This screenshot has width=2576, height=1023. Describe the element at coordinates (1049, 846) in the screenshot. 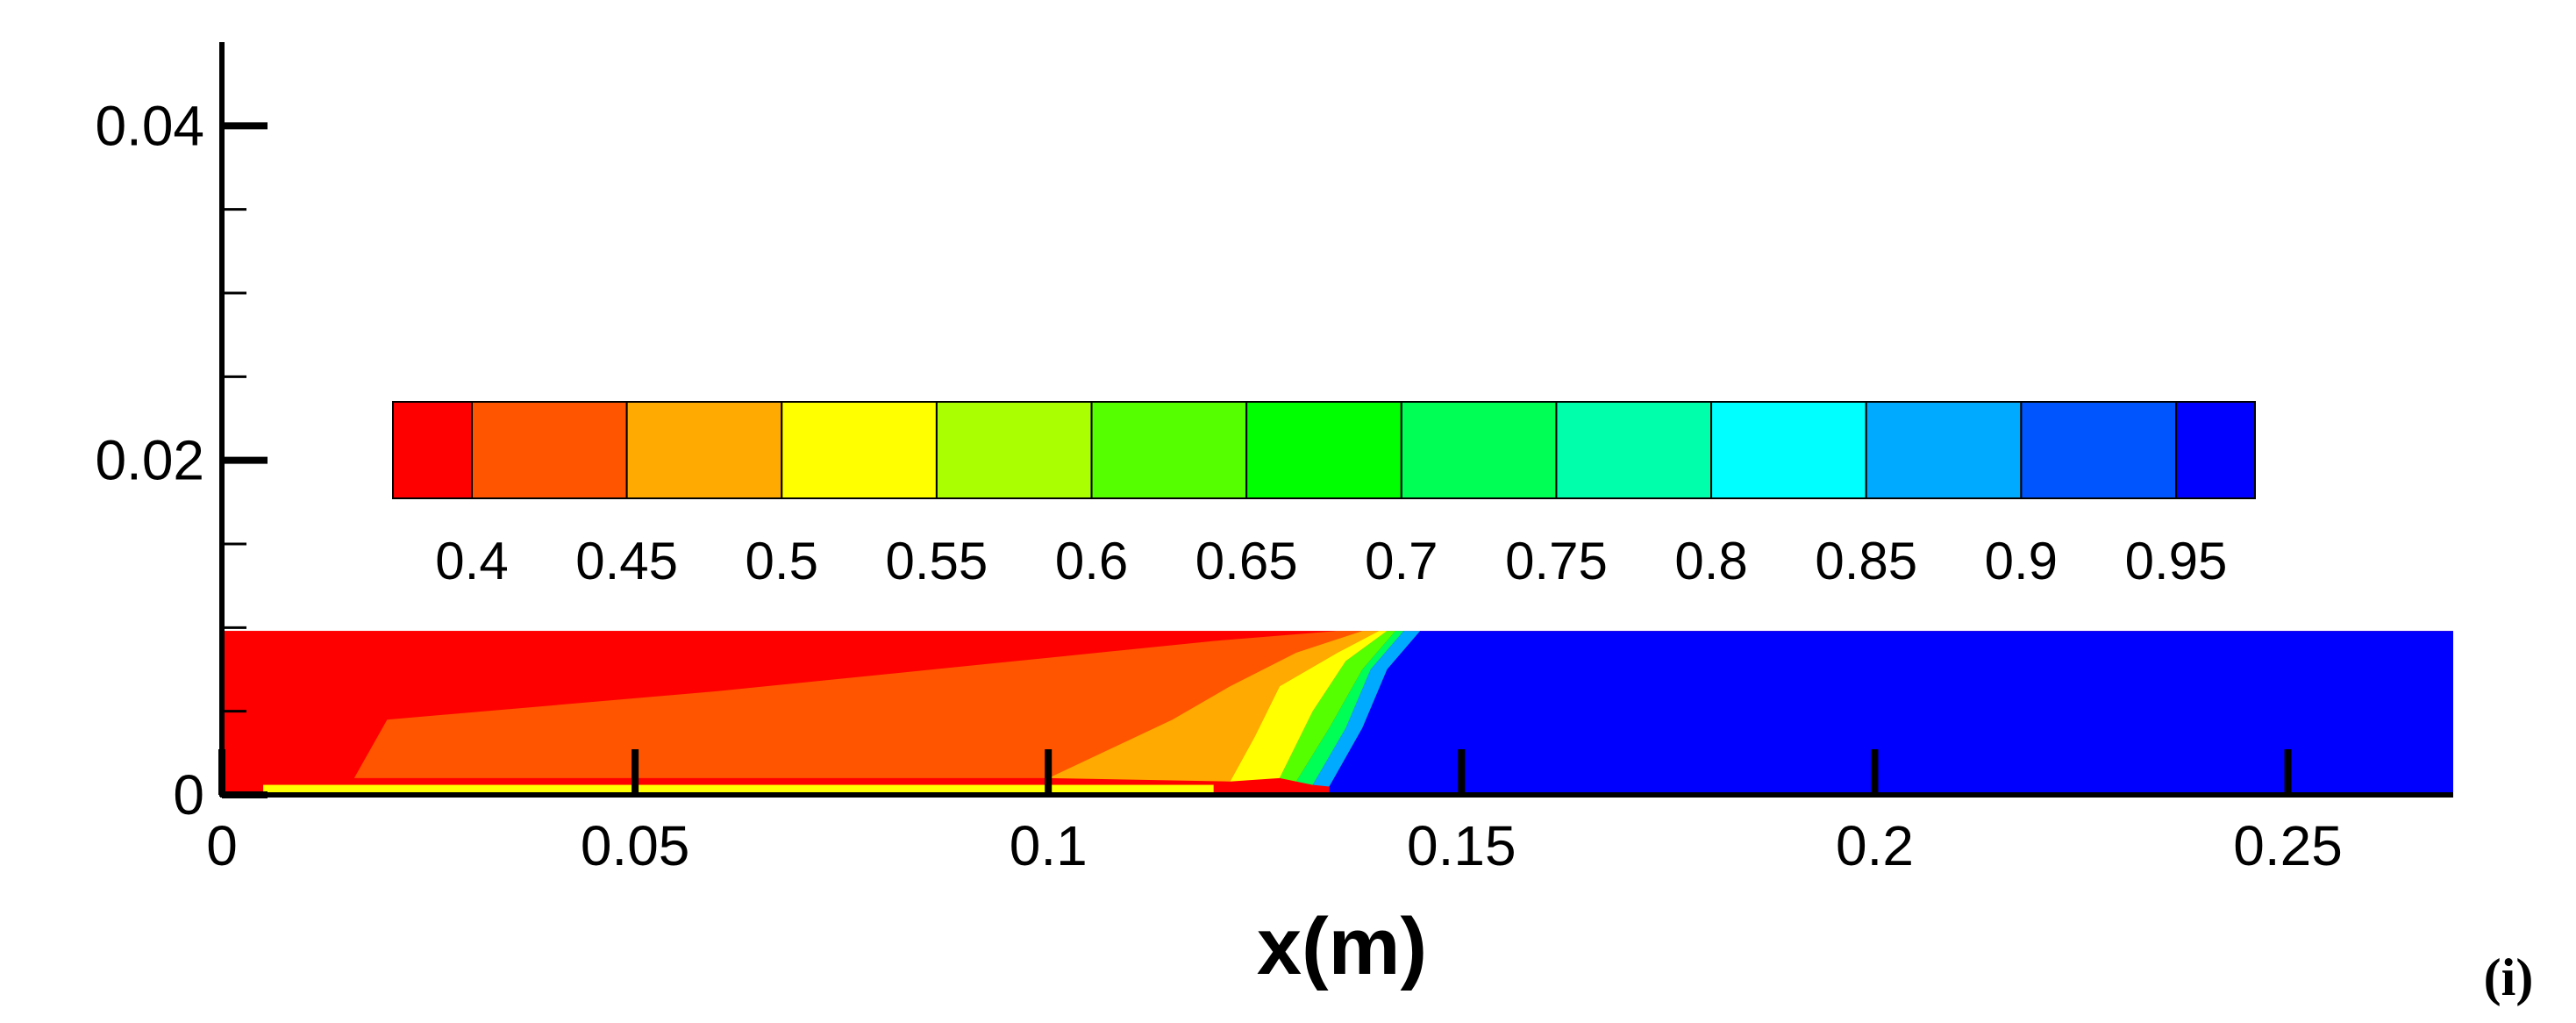

I see `x-tick-label-2: 0.1` at that location.